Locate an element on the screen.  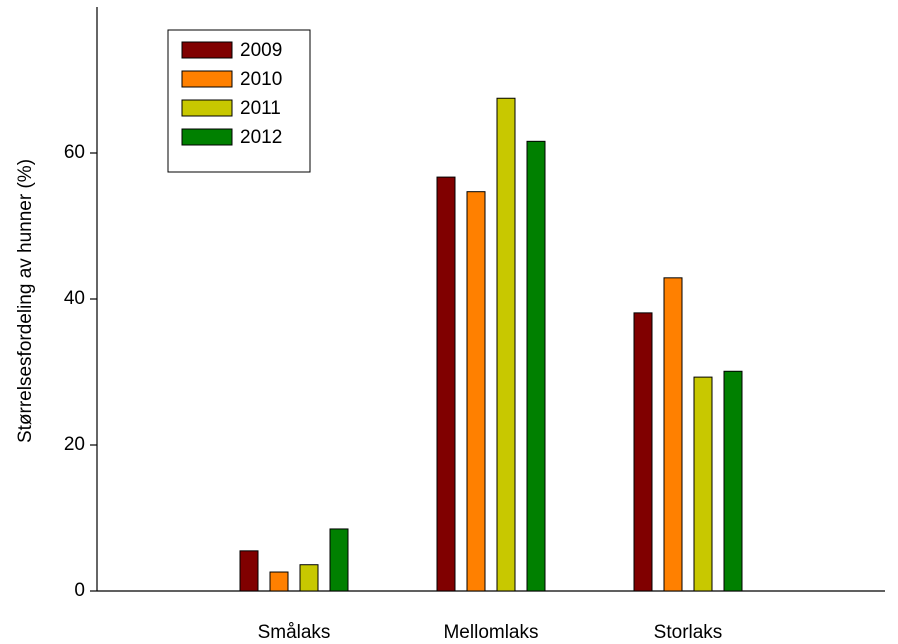
x-tick-label: Mellomlaks is located at coordinates (490, 632).